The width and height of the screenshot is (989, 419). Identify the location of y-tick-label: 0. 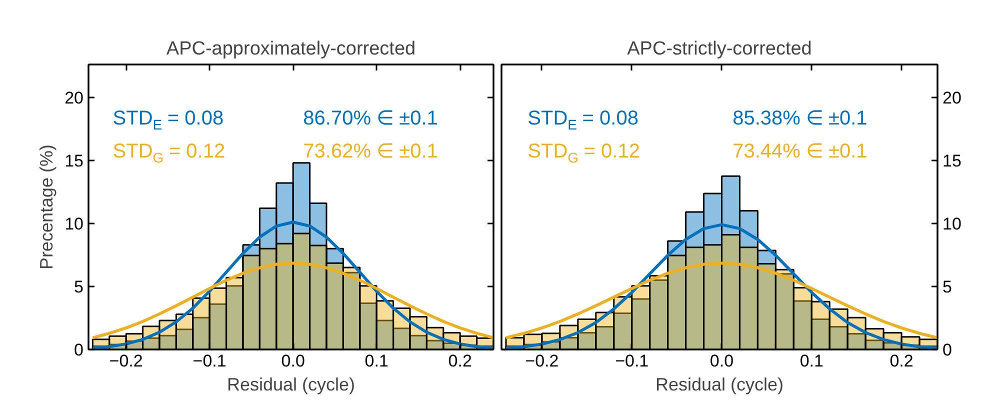
(79, 350).